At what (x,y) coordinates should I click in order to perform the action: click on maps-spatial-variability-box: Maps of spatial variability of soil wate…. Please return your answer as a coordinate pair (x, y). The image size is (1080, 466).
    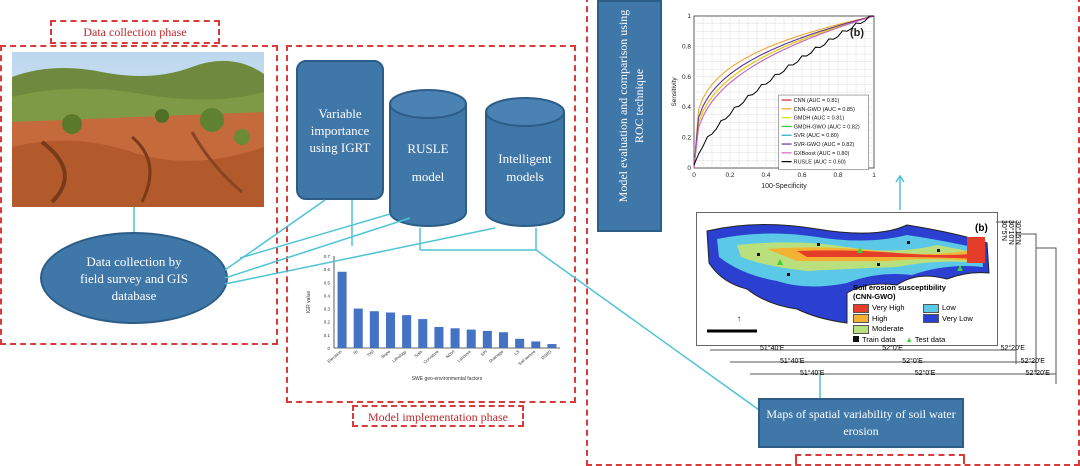
    Looking at the image, I should click on (861, 423).